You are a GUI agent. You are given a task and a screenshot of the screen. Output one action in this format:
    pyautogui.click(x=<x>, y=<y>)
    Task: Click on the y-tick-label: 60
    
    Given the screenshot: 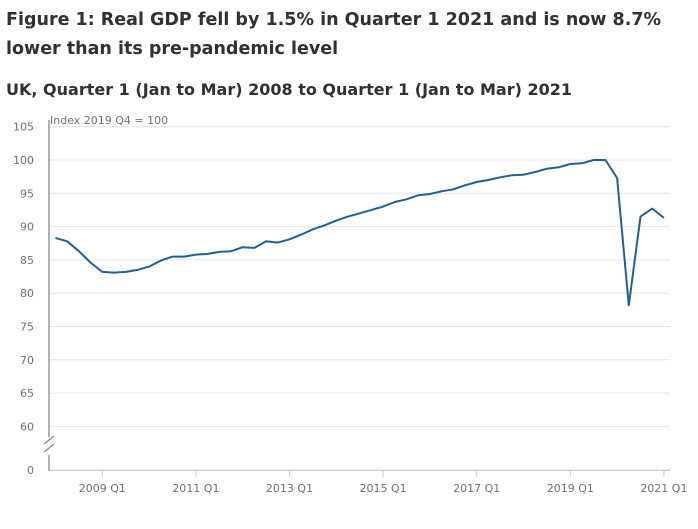 What is the action you would take?
    pyautogui.click(x=27, y=426)
    